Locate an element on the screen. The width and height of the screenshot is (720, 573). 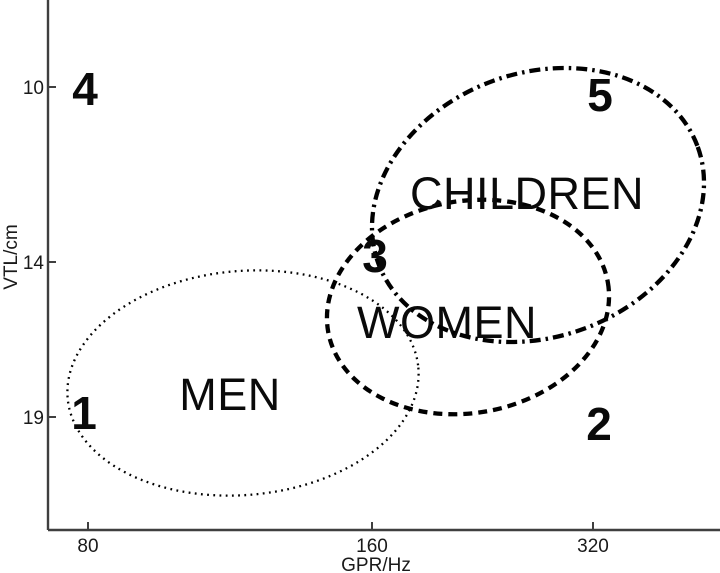
x-tick-label-80: 80 is located at coordinates (87, 546).